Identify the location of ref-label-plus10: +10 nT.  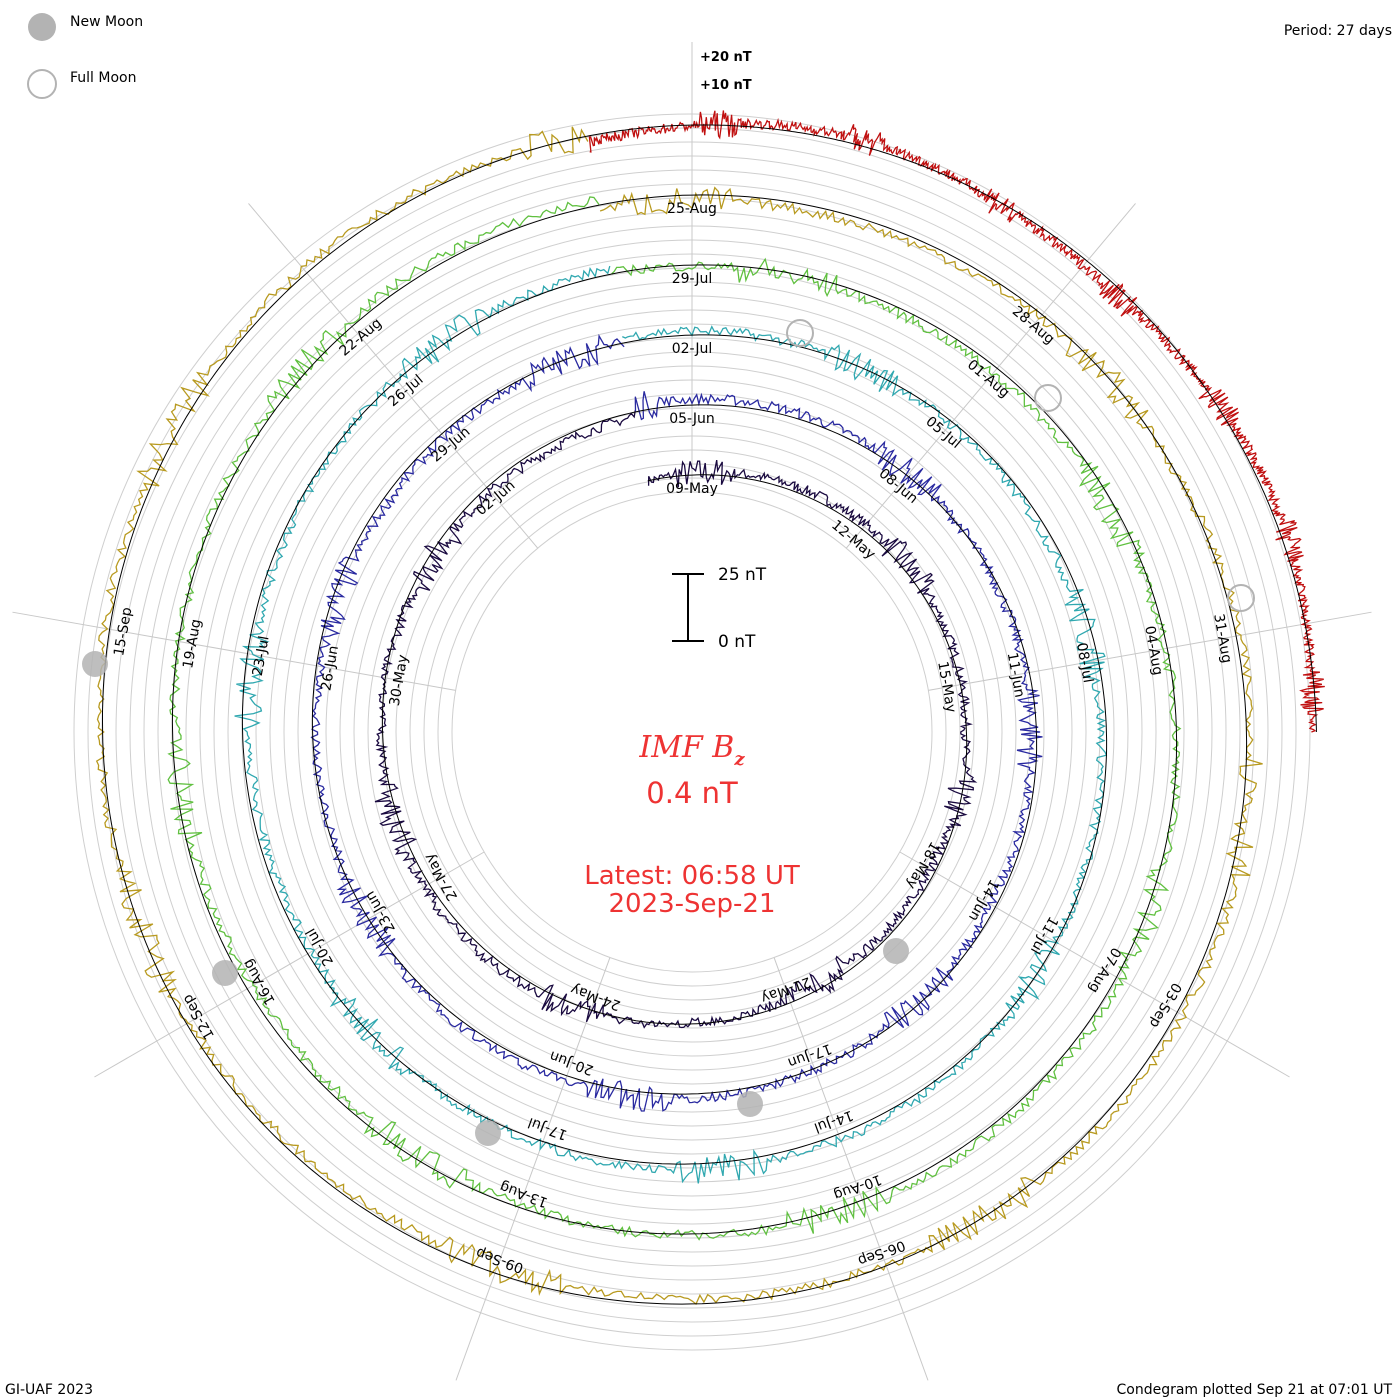
(726, 85).